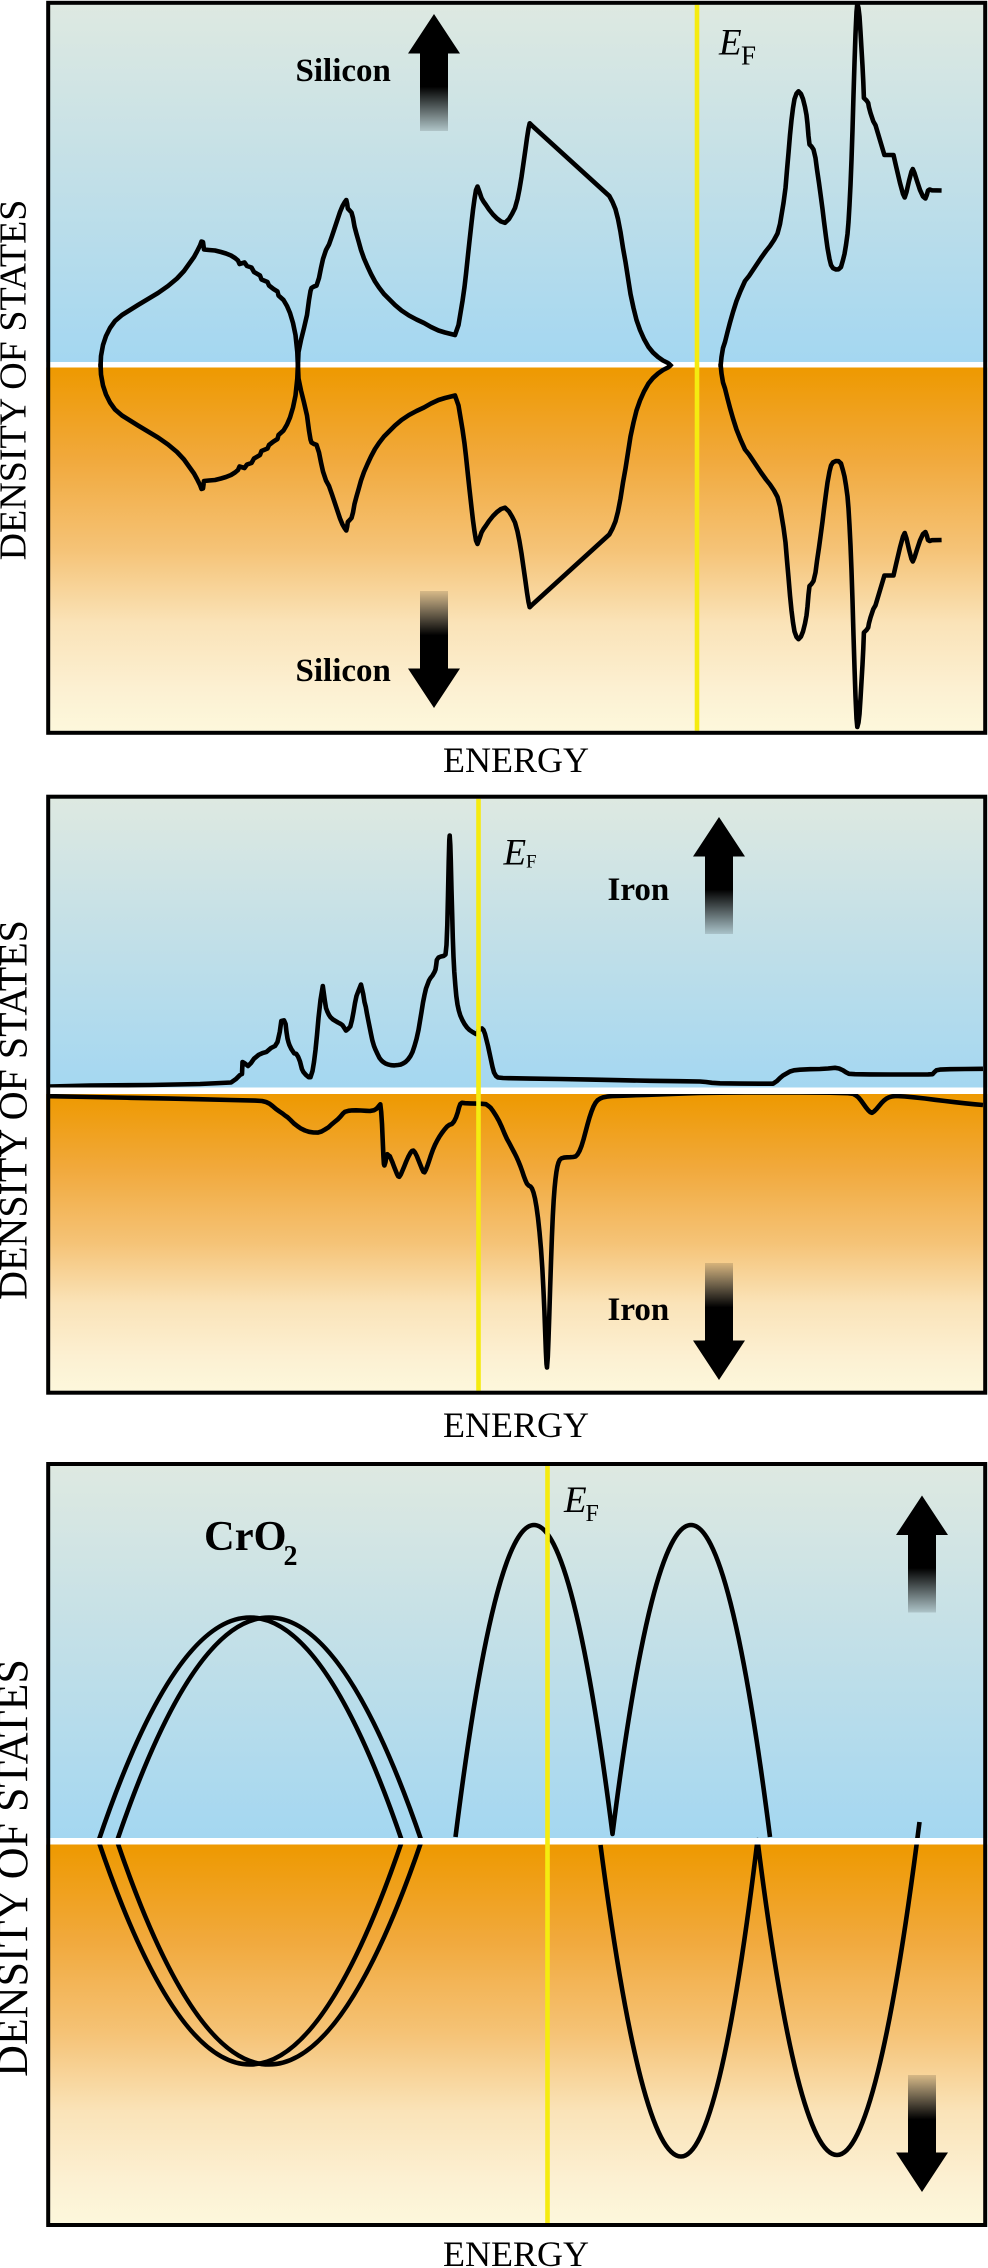  Describe the element at coordinates (291, 1556) in the screenshot. I see `svg-text: 2` at that location.